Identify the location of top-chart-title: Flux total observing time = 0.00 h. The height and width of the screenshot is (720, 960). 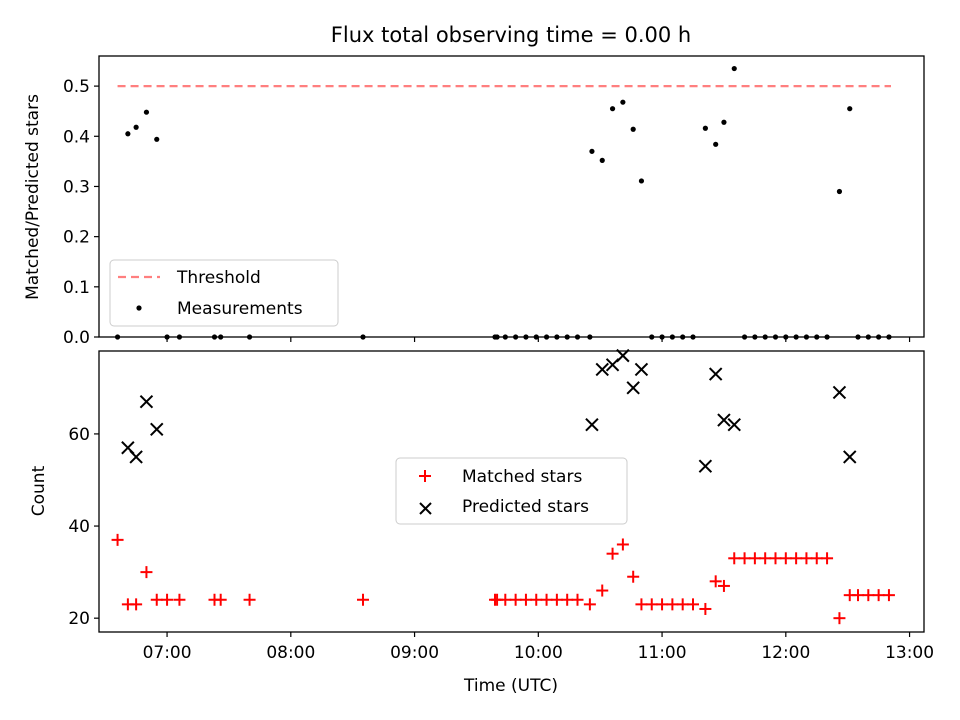
(511, 35).